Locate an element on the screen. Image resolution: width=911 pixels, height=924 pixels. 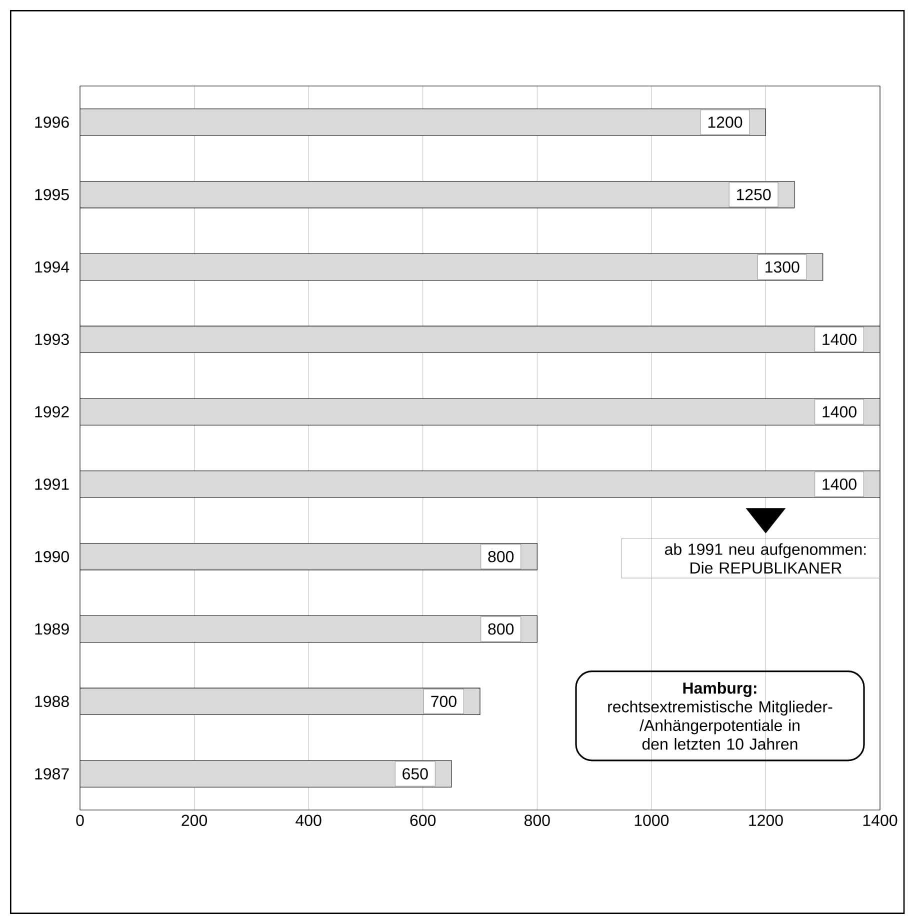
y-tick-label: 1996 is located at coordinates (52, 122).